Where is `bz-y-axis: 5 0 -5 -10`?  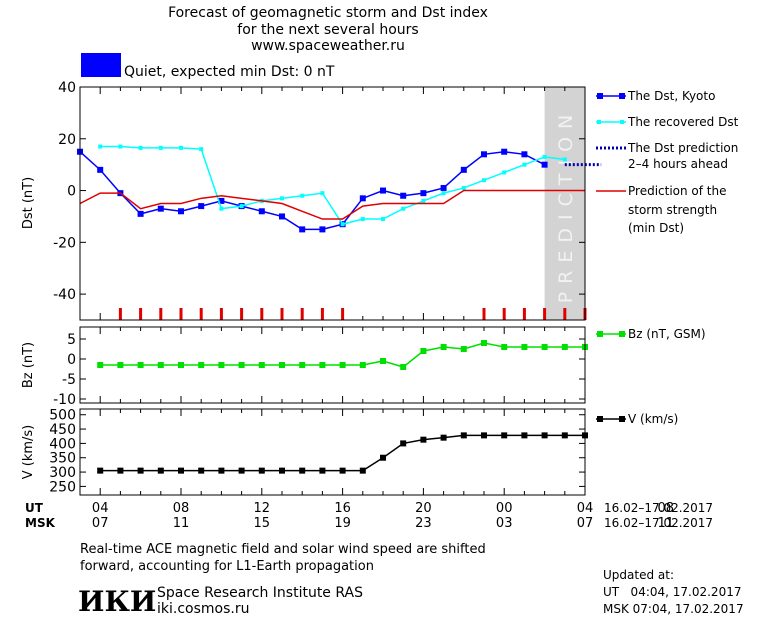
bz-y-axis: 5 0 -5 -10 is located at coordinates (319, 367).